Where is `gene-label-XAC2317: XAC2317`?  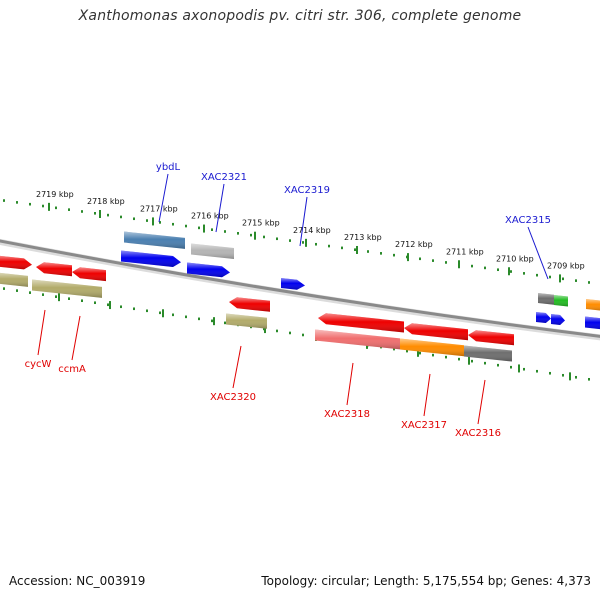 gene-label-XAC2317: XAC2317 is located at coordinates (424, 402).